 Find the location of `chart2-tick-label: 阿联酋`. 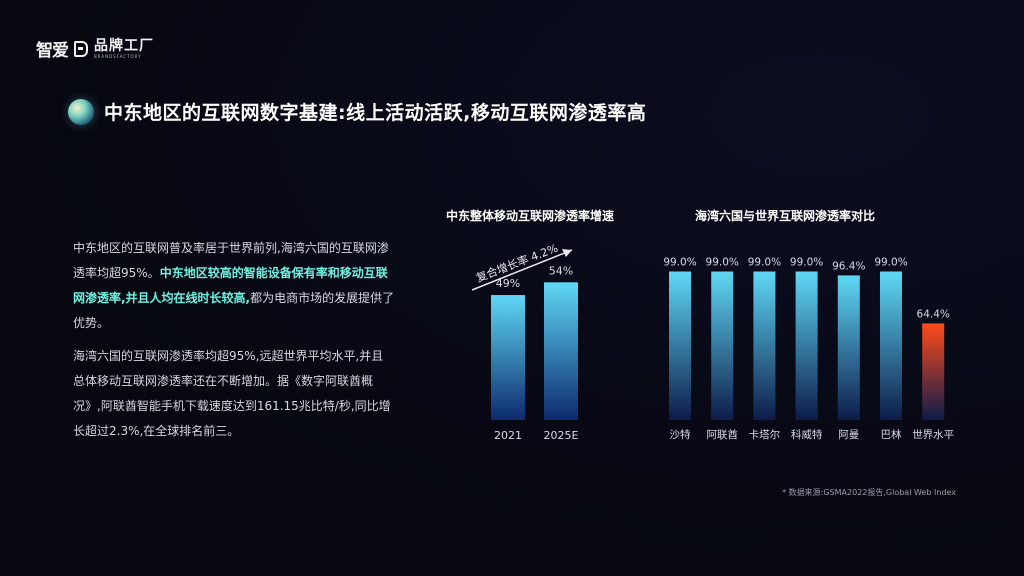

chart2-tick-label: 阿联酋 is located at coordinates (722, 434).